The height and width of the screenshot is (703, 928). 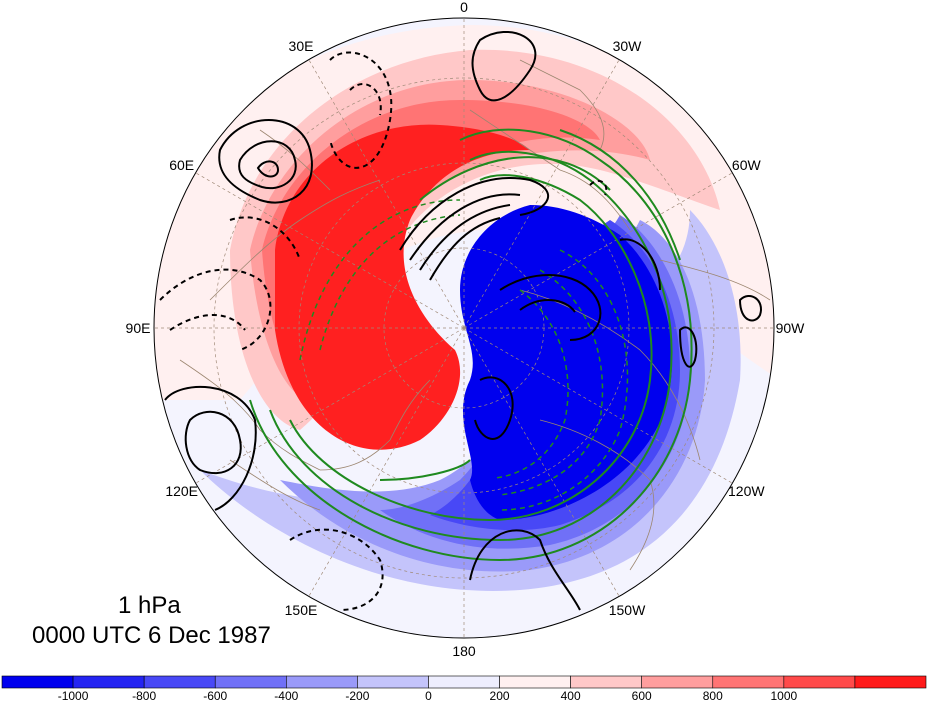 I want to click on longitude-label: 30W, so click(x=627, y=45).